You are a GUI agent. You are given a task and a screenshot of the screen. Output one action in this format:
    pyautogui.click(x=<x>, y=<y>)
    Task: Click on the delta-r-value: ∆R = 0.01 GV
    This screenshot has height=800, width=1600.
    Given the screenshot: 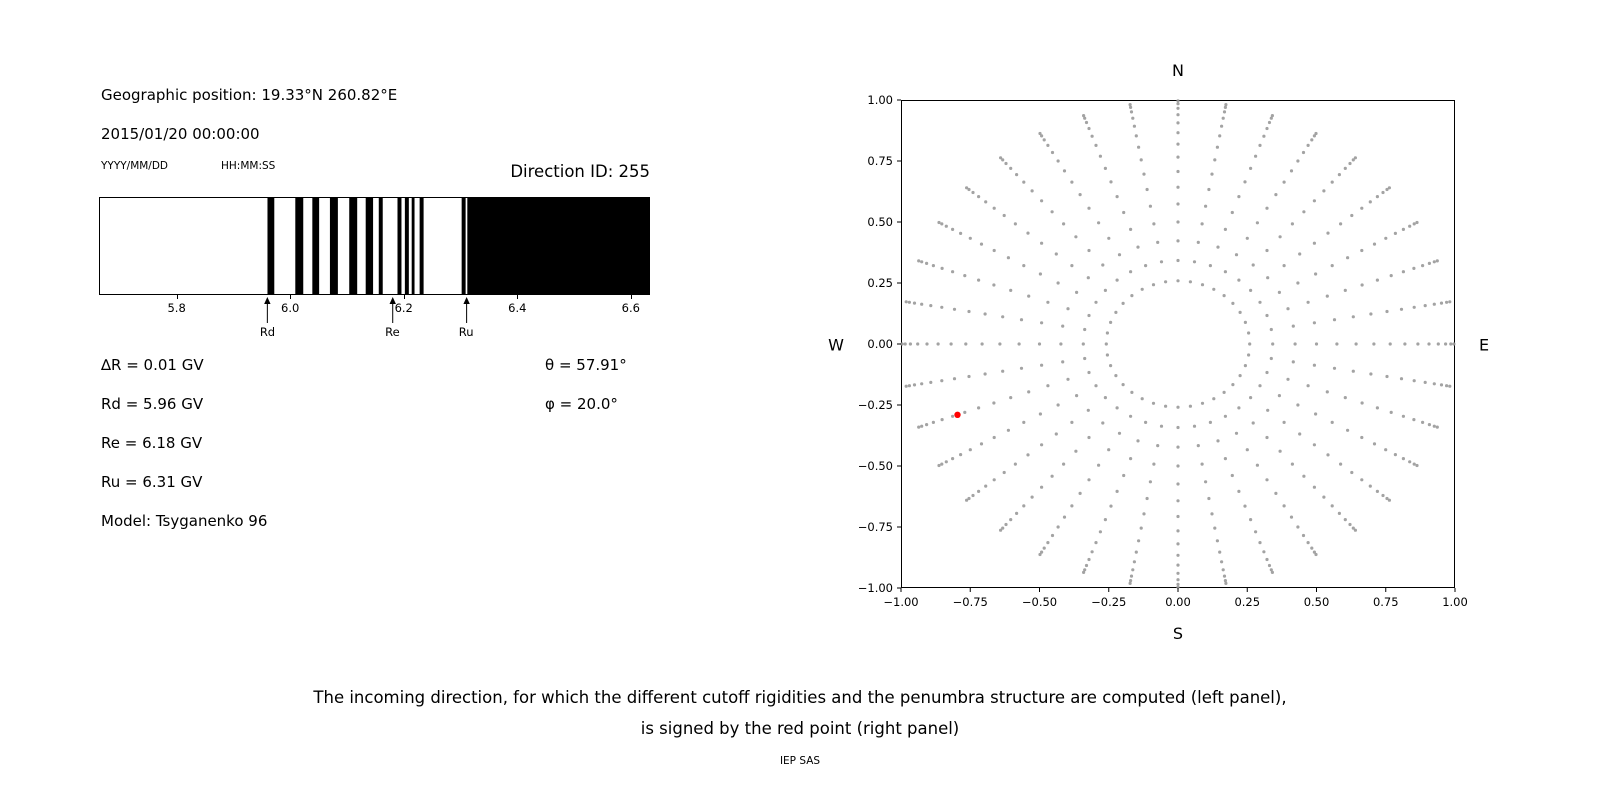 What is the action you would take?
    pyautogui.click(x=152, y=365)
    